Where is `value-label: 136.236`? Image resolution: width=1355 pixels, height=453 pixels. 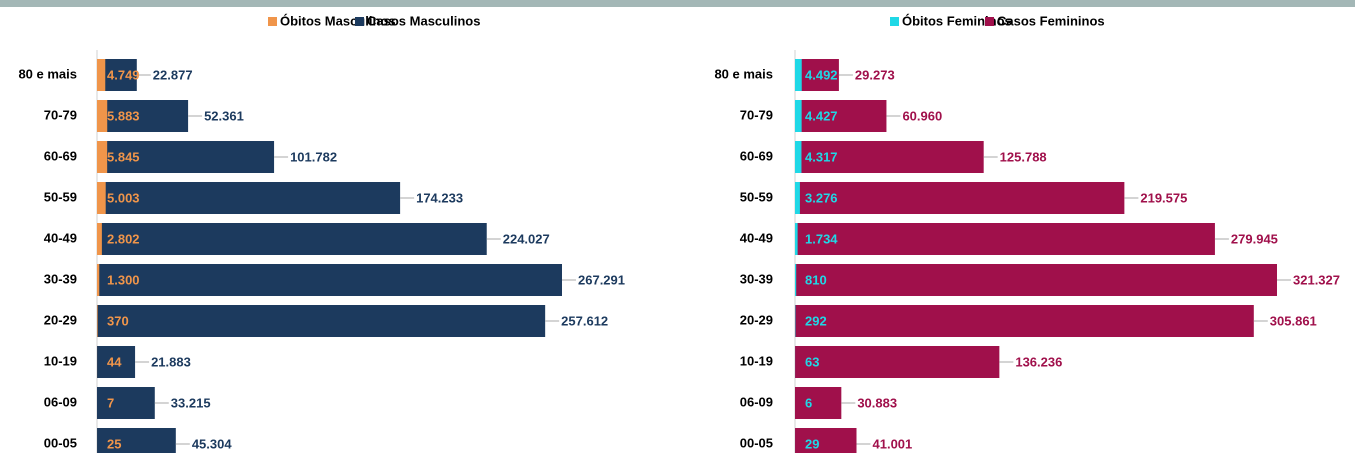
value-label: 136.236 is located at coordinates (1038, 361).